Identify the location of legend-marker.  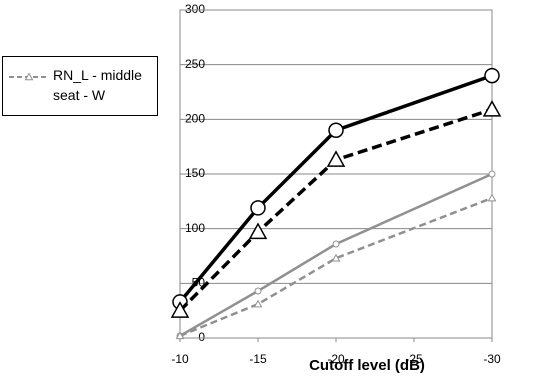
(29, 76).